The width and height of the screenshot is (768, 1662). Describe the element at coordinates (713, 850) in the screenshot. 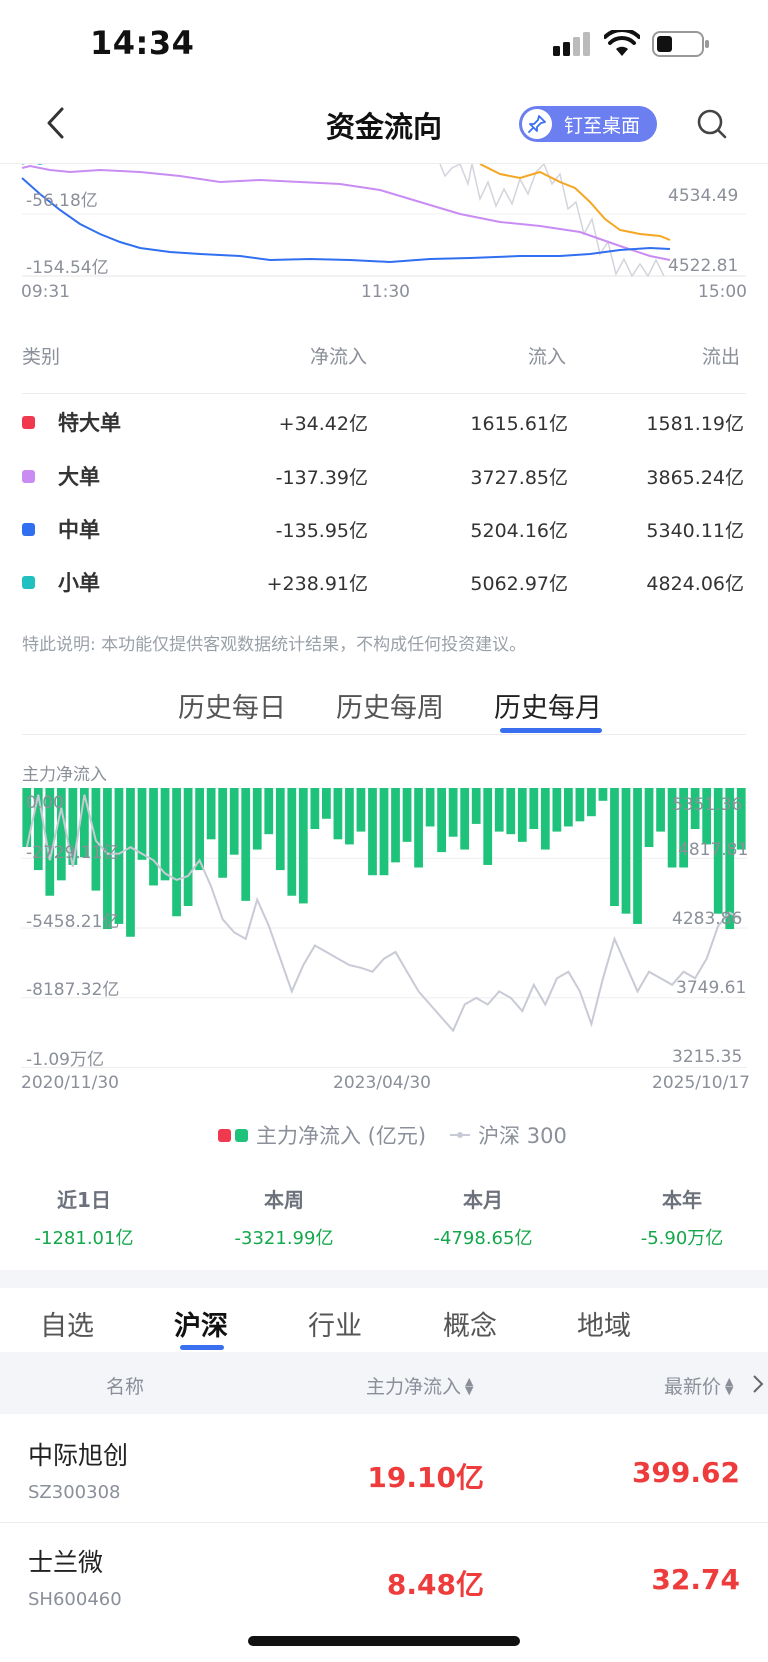

I see `chart-right-tick: 4817.81` at that location.